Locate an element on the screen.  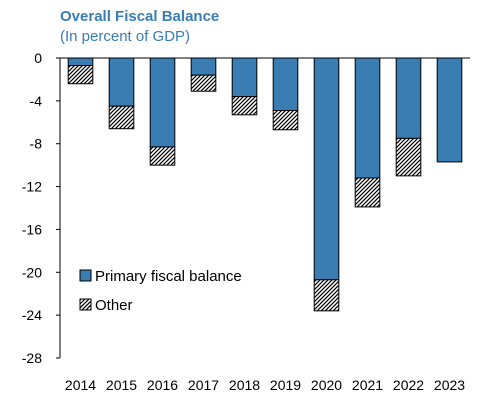
y-tick-label: -20 is located at coordinates (32, 272).